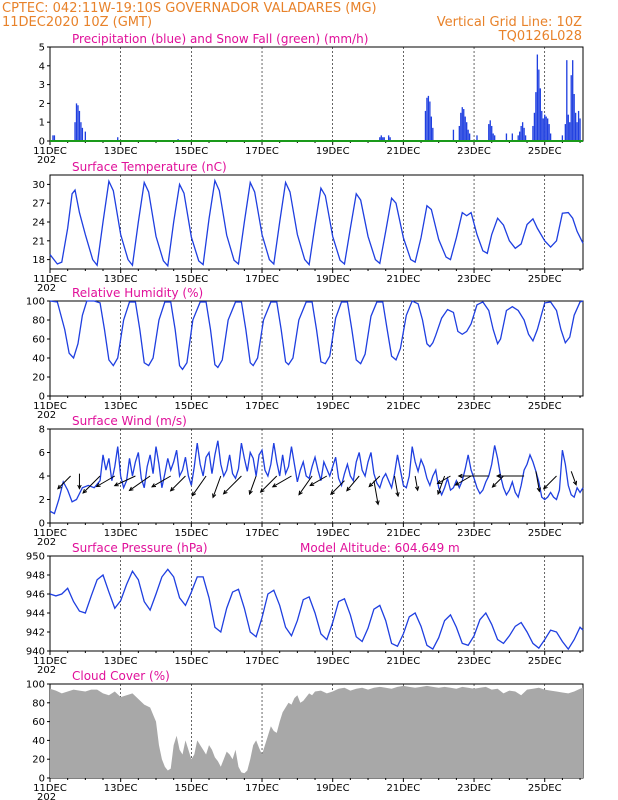 This screenshot has height=800, width=618. Describe the element at coordinates (38, 260) in the screenshot. I see `y-tick-label: 18` at that location.